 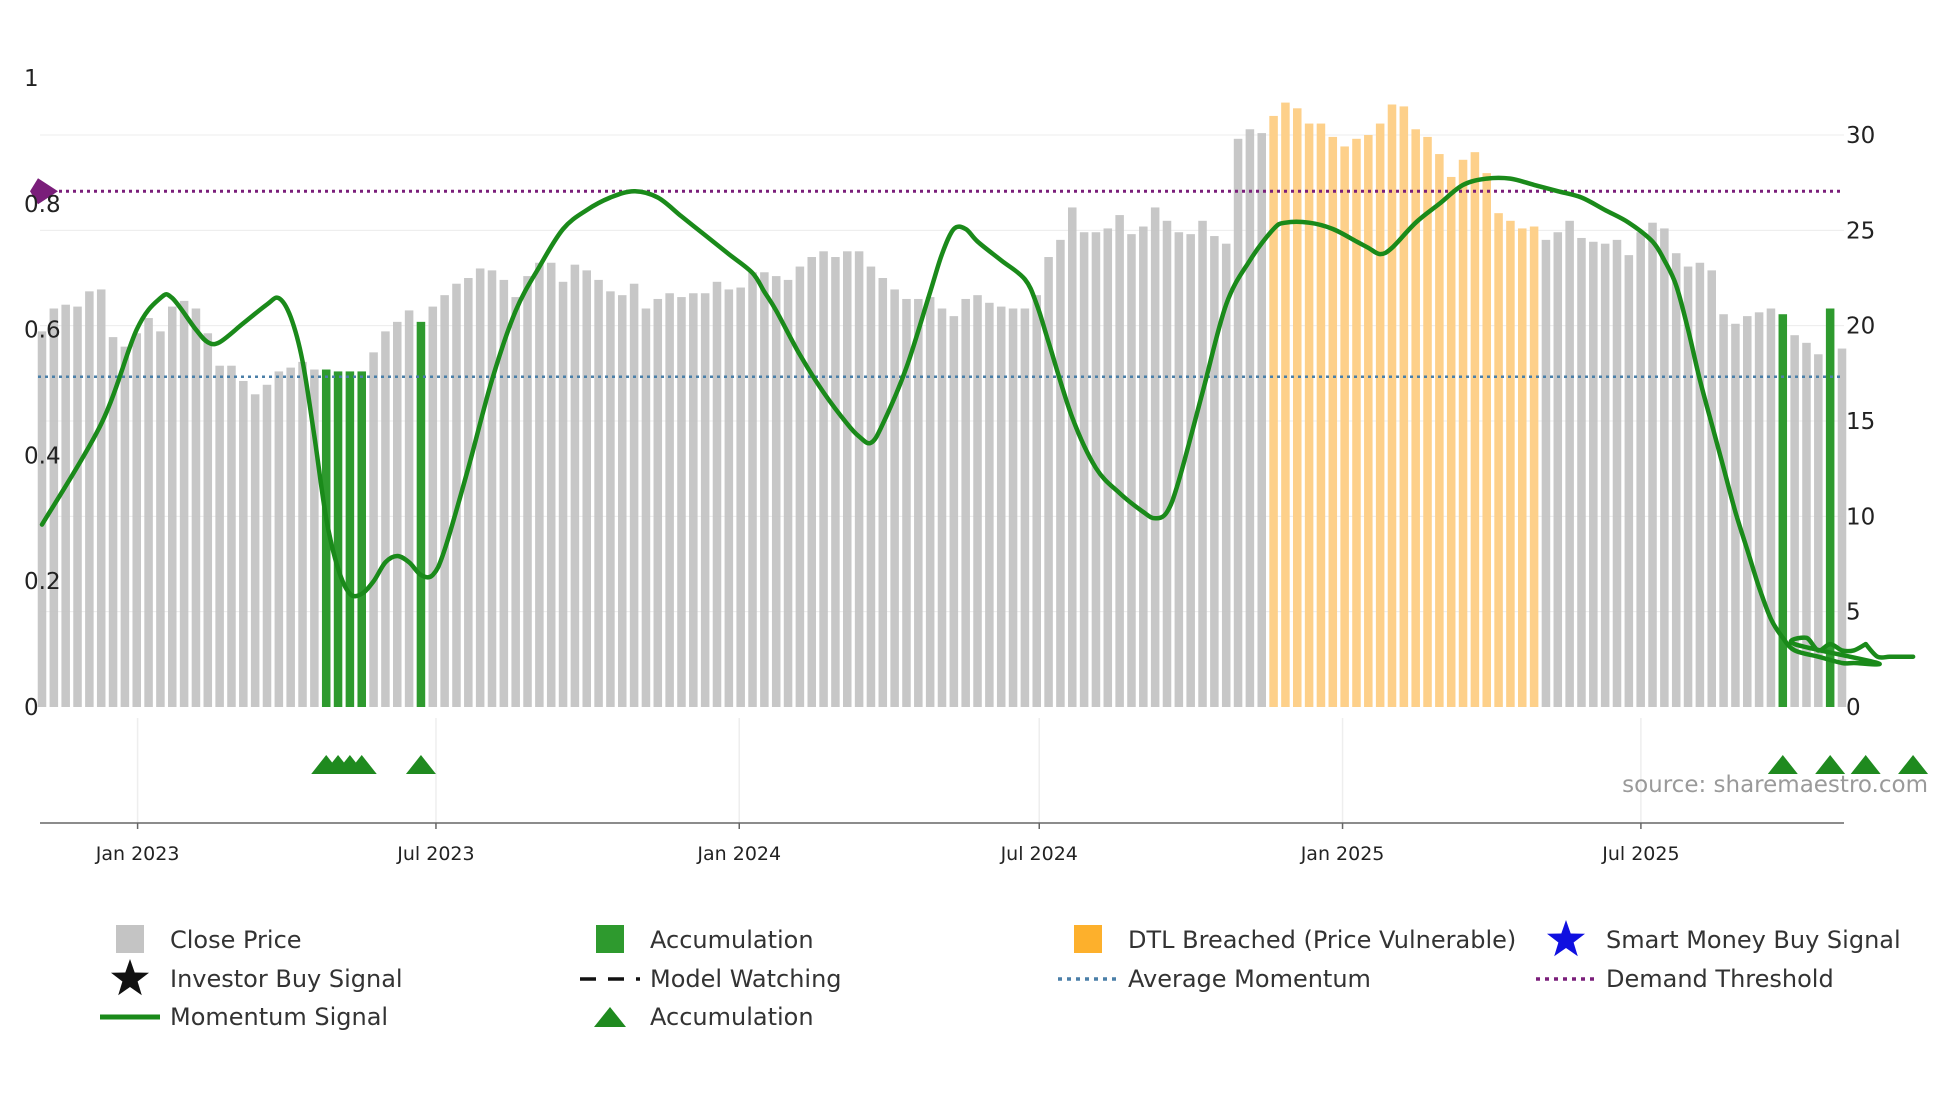 What do you see at coordinates (286, 979) in the screenshot?
I see `legend-label: Investor Buy Signal` at bounding box center [286, 979].